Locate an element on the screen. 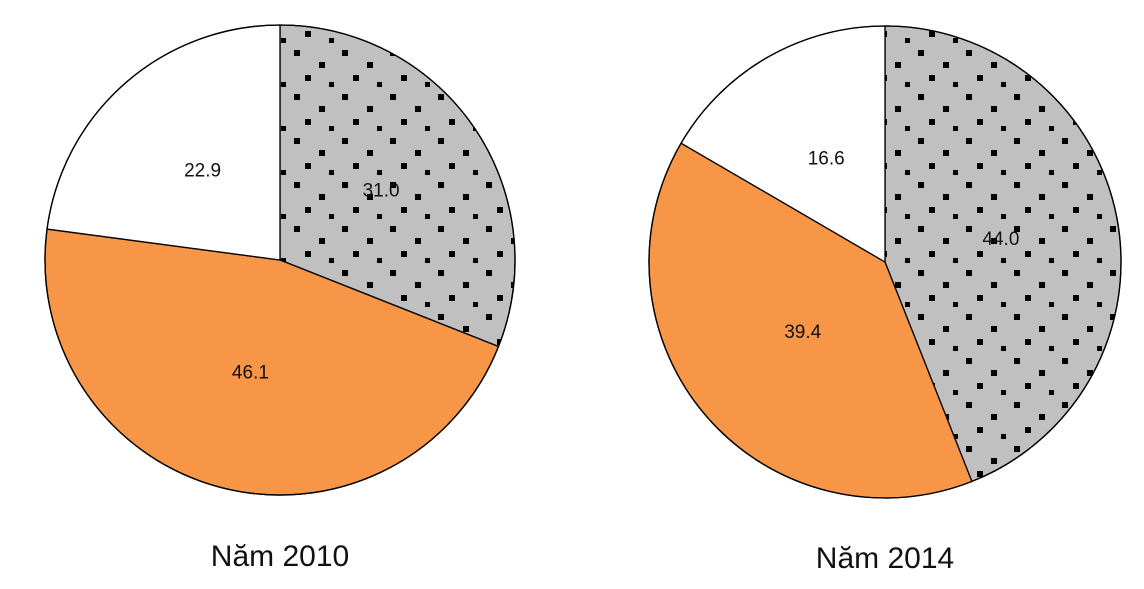 This screenshot has width=1144, height=589. slice-data-label: 16.6 is located at coordinates (826, 159).